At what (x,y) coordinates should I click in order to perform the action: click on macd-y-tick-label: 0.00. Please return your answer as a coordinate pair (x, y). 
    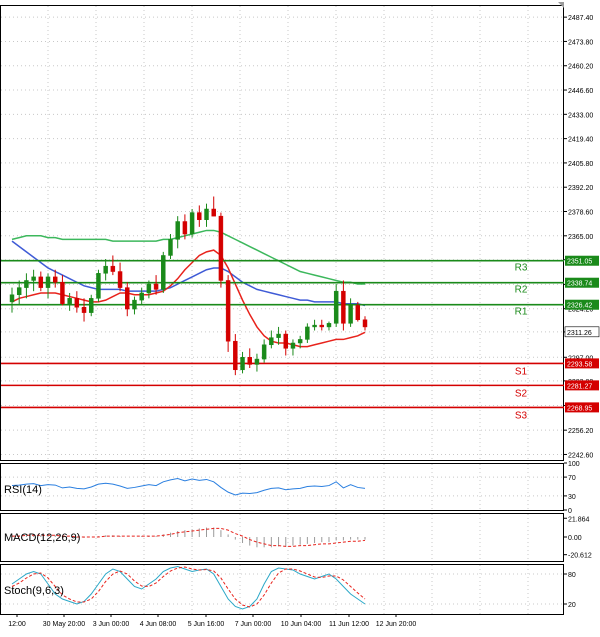
    Looking at the image, I should click on (575, 538).